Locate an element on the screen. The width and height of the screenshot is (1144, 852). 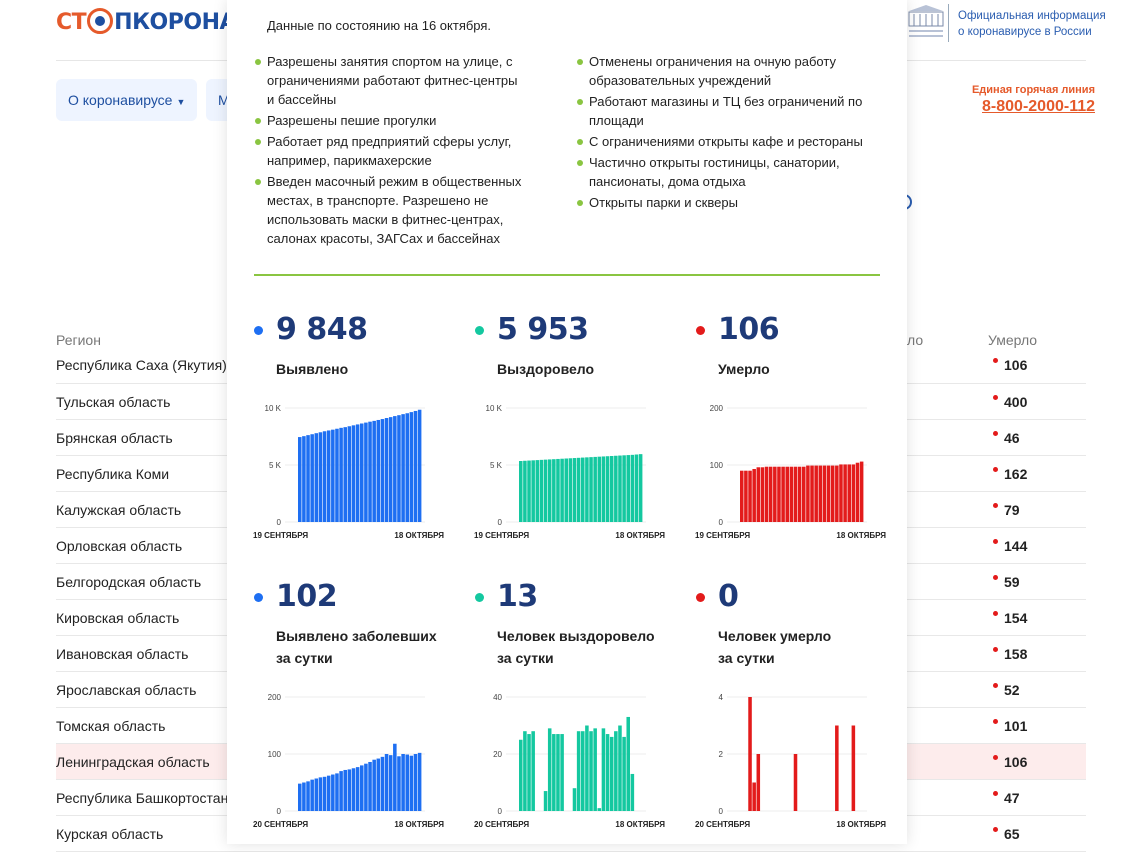
region-name: Курская область is located at coordinates (110, 834).